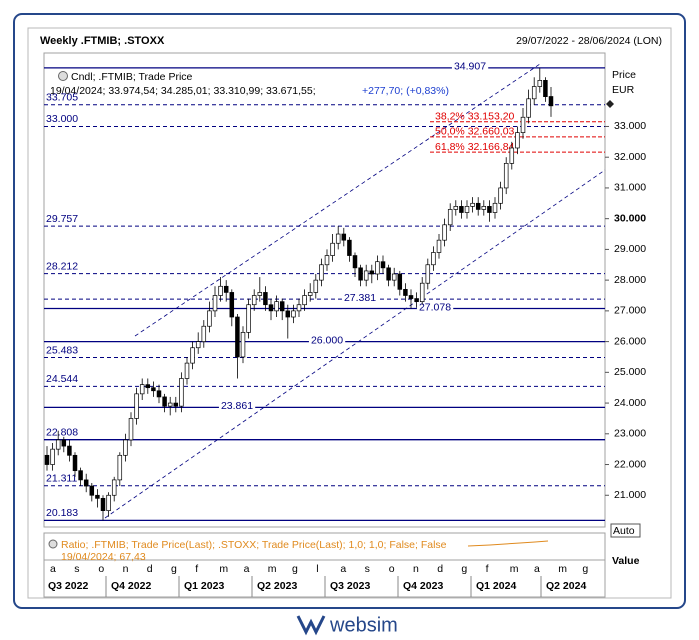 This screenshot has height=640, width=699. What do you see at coordinates (630, 280) in the screenshot?
I see `y-tick-label: 28.000` at bounding box center [630, 280].